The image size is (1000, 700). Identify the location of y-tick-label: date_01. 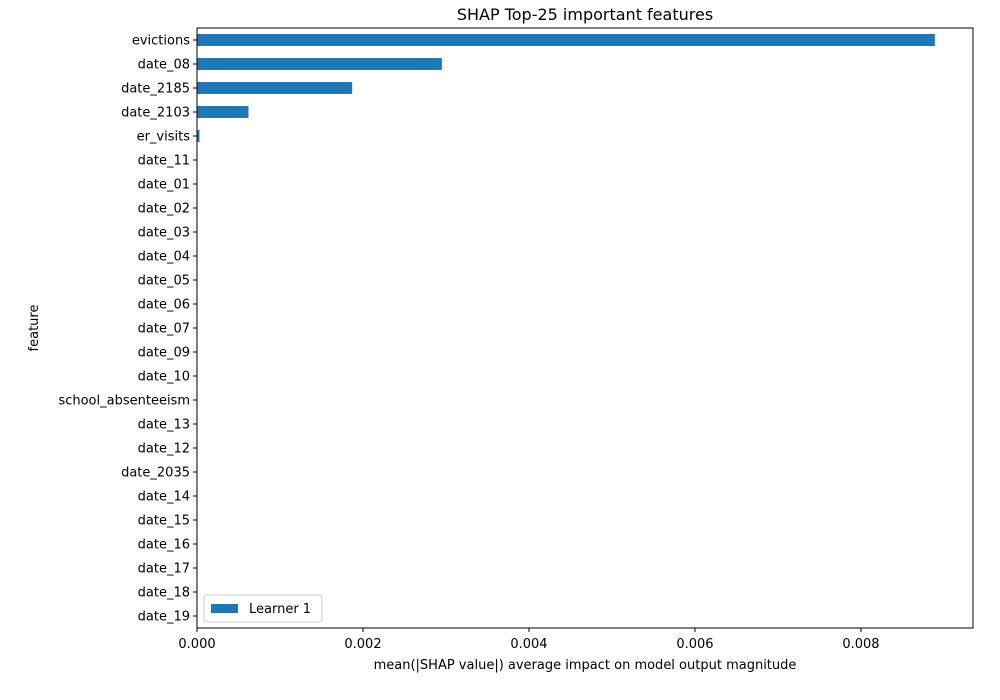
(164, 185).